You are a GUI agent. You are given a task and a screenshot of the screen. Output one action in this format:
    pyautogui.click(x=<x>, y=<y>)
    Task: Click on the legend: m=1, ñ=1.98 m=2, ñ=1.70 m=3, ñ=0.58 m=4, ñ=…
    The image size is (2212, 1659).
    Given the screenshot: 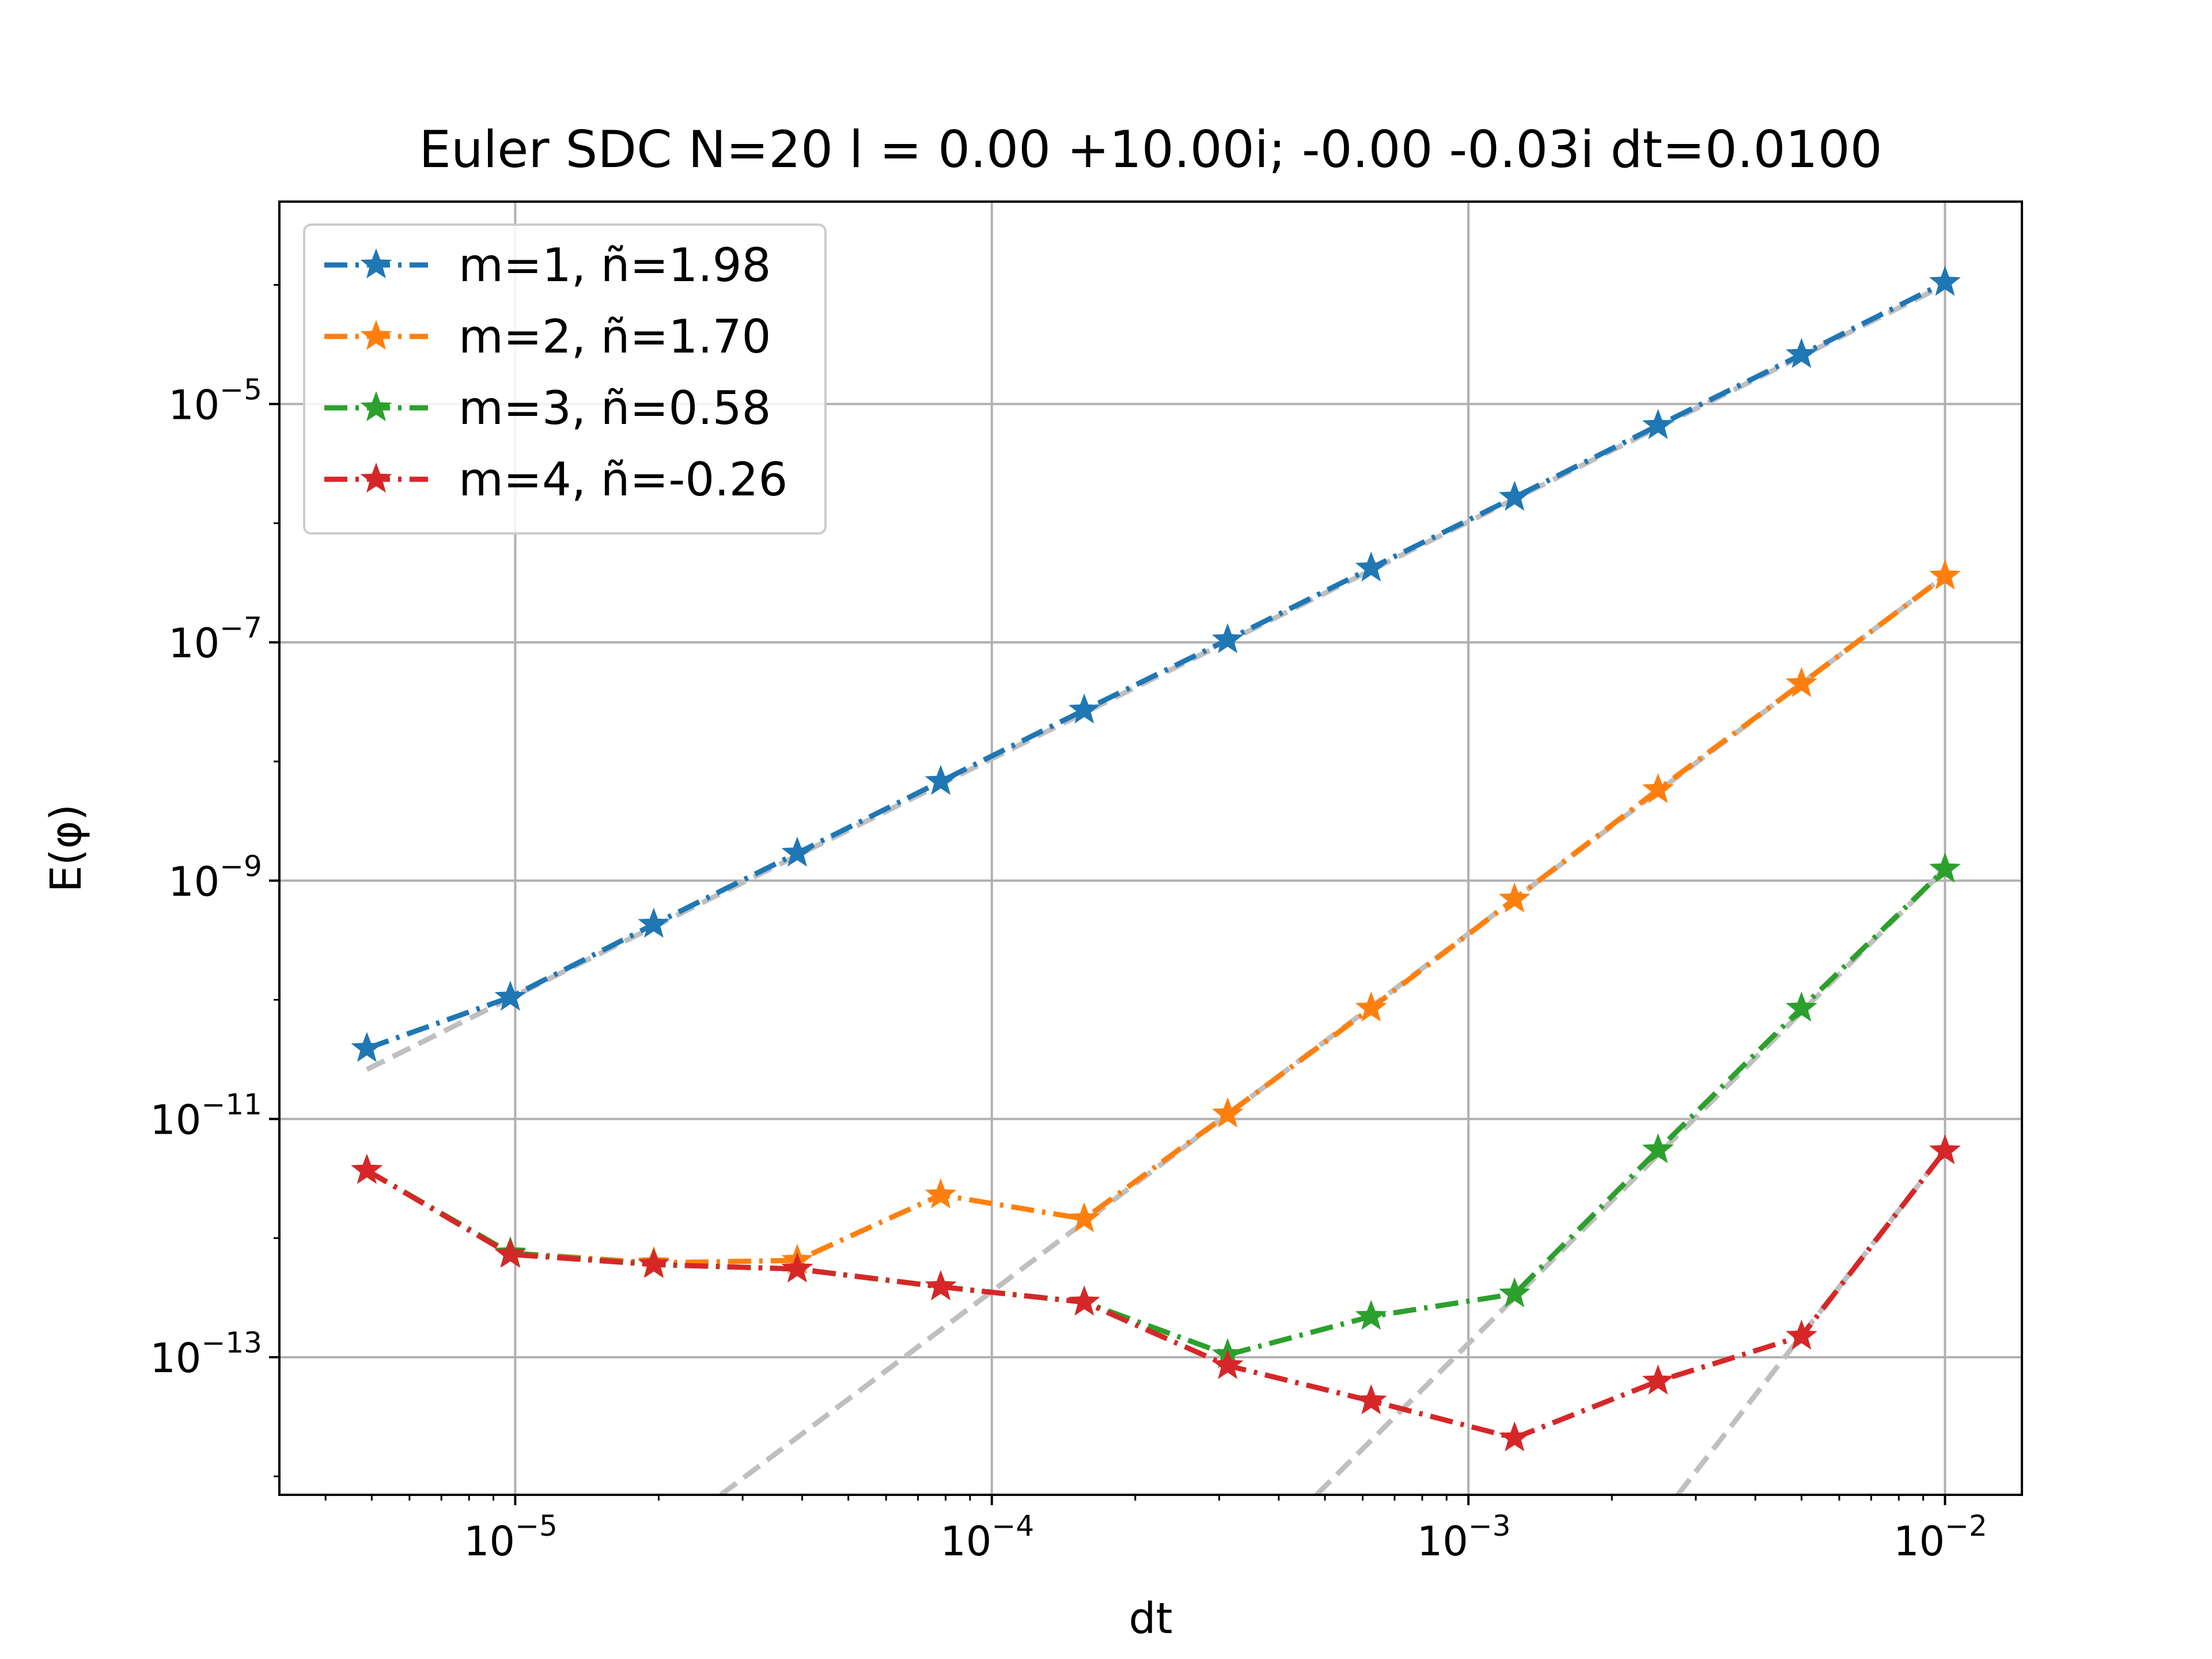 What is the action you would take?
    pyautogui.click(x=565, y=379)
    